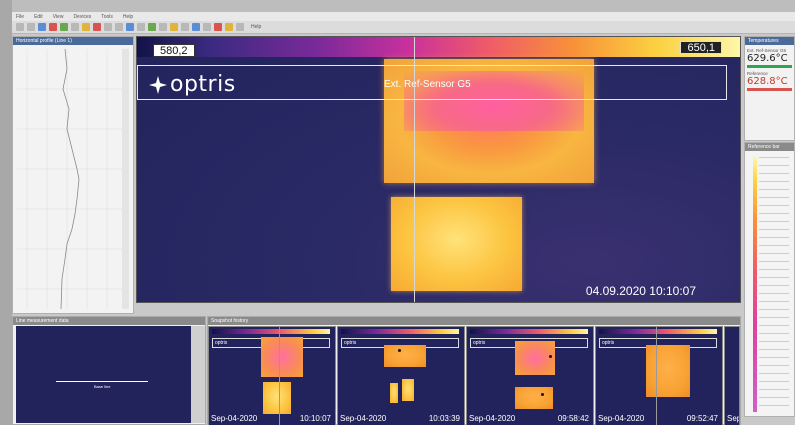  I want to click on temp-value: 628.8°C, so click(767, 81).